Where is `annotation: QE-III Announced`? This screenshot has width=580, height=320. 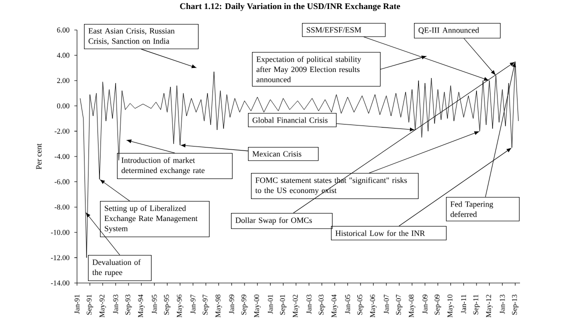 annotation: QE-III Announced is located at coordinates (449, 30).